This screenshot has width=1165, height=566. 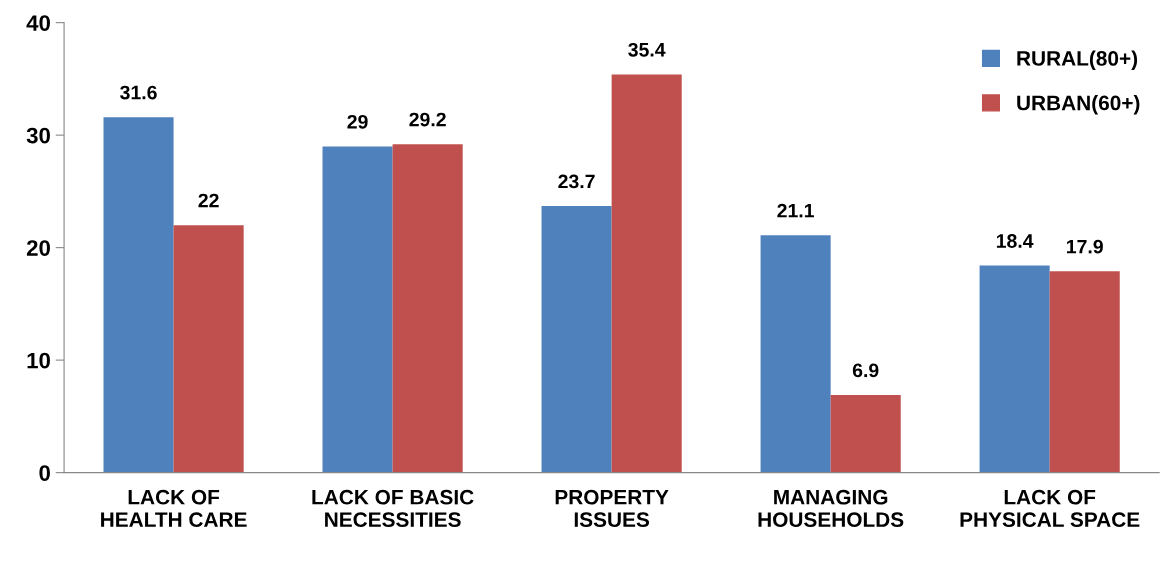 What do you see at coordinates (38, 248) in the screenshot?
I see `y-tick-label: 20` at bounding box center [38, 248].